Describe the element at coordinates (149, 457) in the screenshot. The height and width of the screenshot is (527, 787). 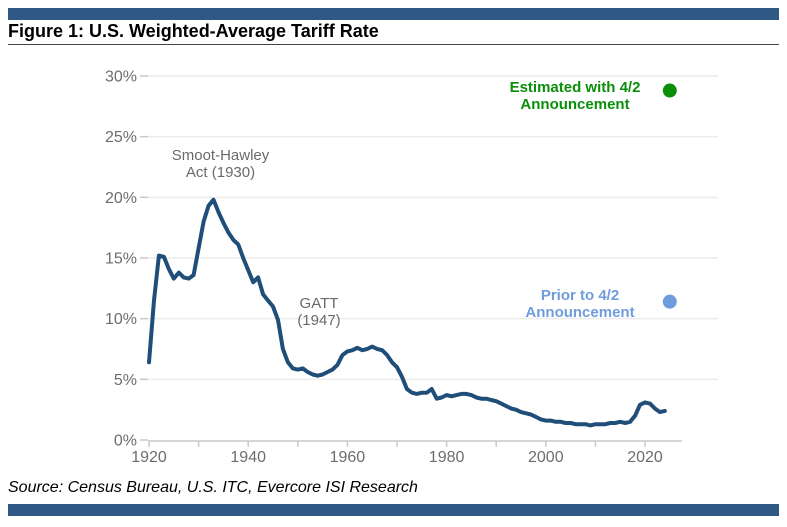
I see `x-axis-label: 1920` at that location.